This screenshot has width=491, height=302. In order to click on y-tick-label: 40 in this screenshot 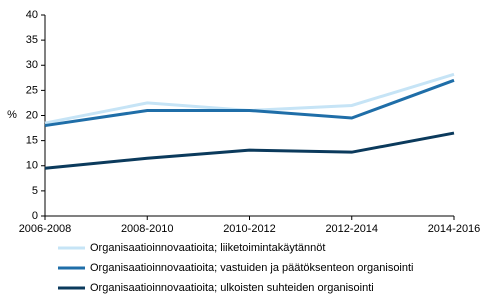, I will do `click(32, 15)`.